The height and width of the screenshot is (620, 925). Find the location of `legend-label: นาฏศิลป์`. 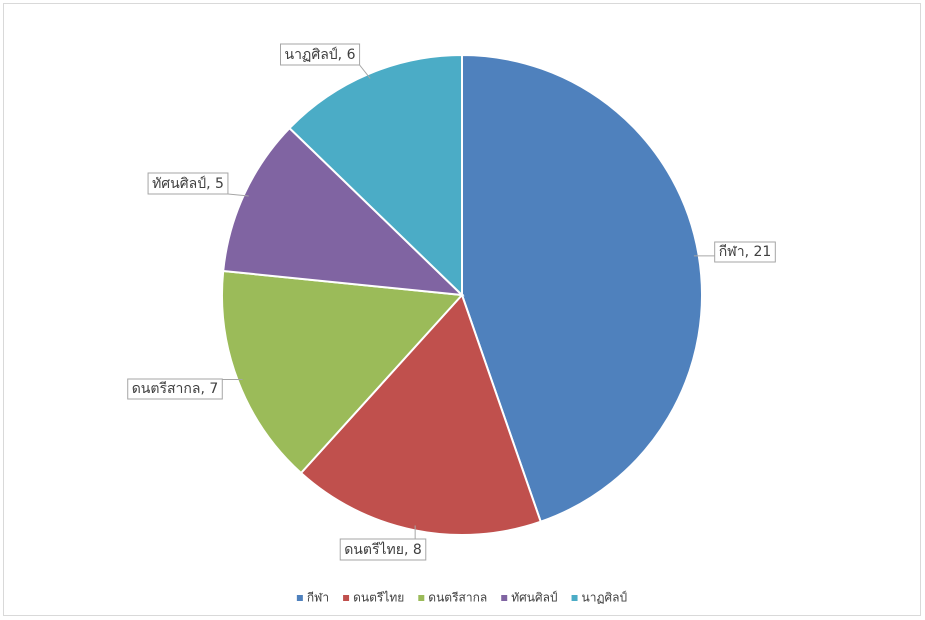

legend-label: นาฏศิลป์ is located at coordinates (605, 598).